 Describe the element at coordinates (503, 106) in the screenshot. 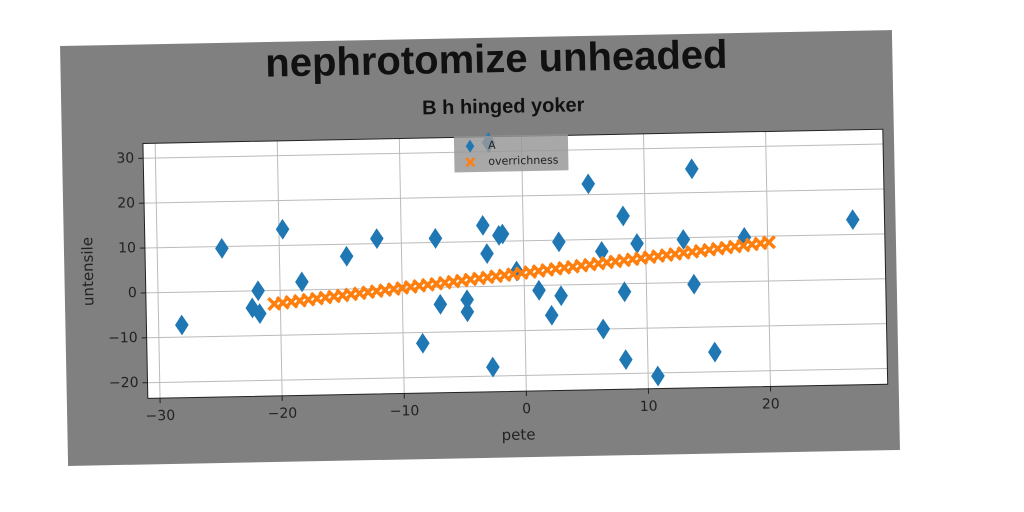

I see `chart-subtitle: B h hinged yoker` at that location.